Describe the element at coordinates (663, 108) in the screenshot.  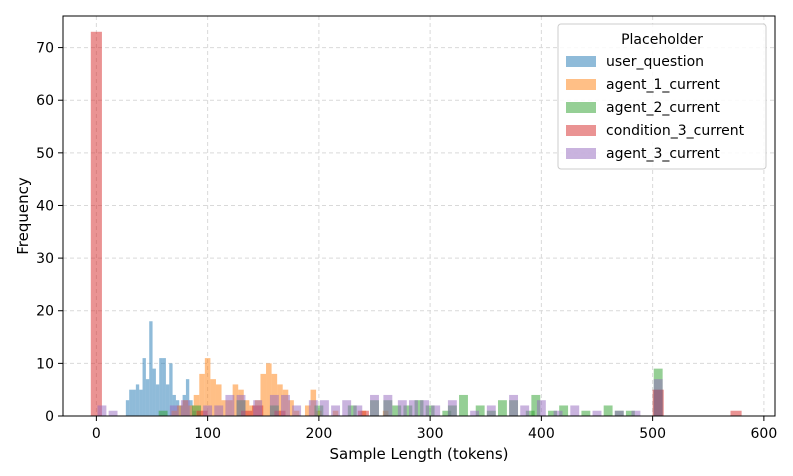
I see `legend-label: agent_2_current` at that location.